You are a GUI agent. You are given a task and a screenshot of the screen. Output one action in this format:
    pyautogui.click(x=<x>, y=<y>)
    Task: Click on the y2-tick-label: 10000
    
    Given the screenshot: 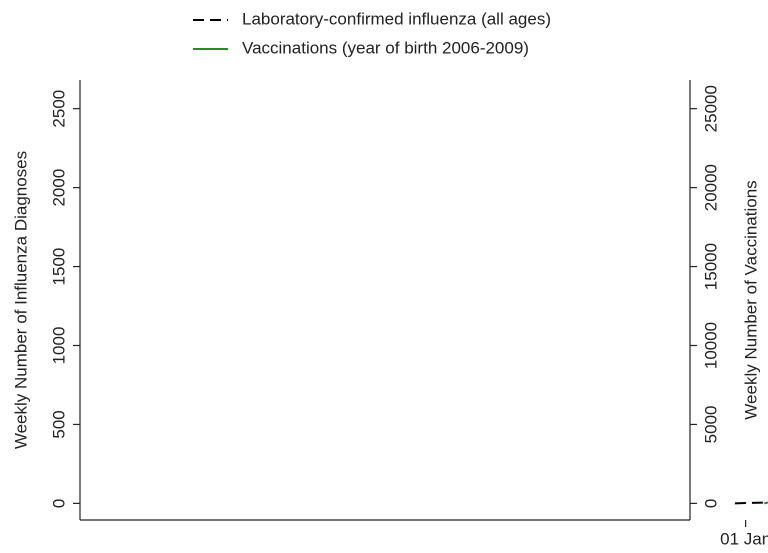 What is the action you would take?
    pyautogui.click(x=710, y=345)
    